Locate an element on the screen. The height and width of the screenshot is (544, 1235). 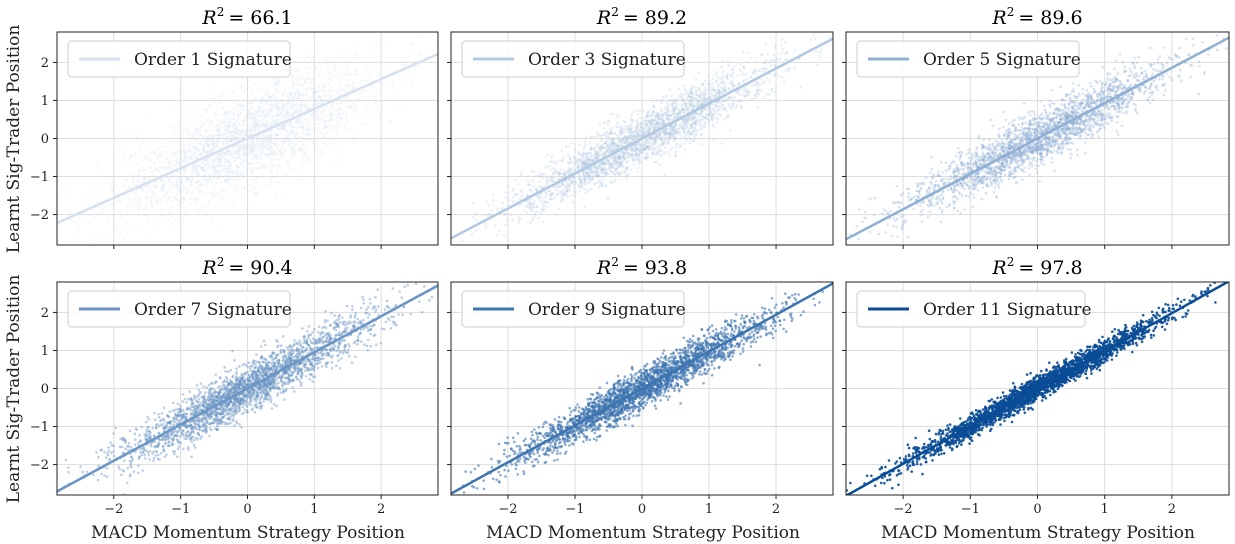
y-tick-label: 0 is located at coordinates (45, 139).